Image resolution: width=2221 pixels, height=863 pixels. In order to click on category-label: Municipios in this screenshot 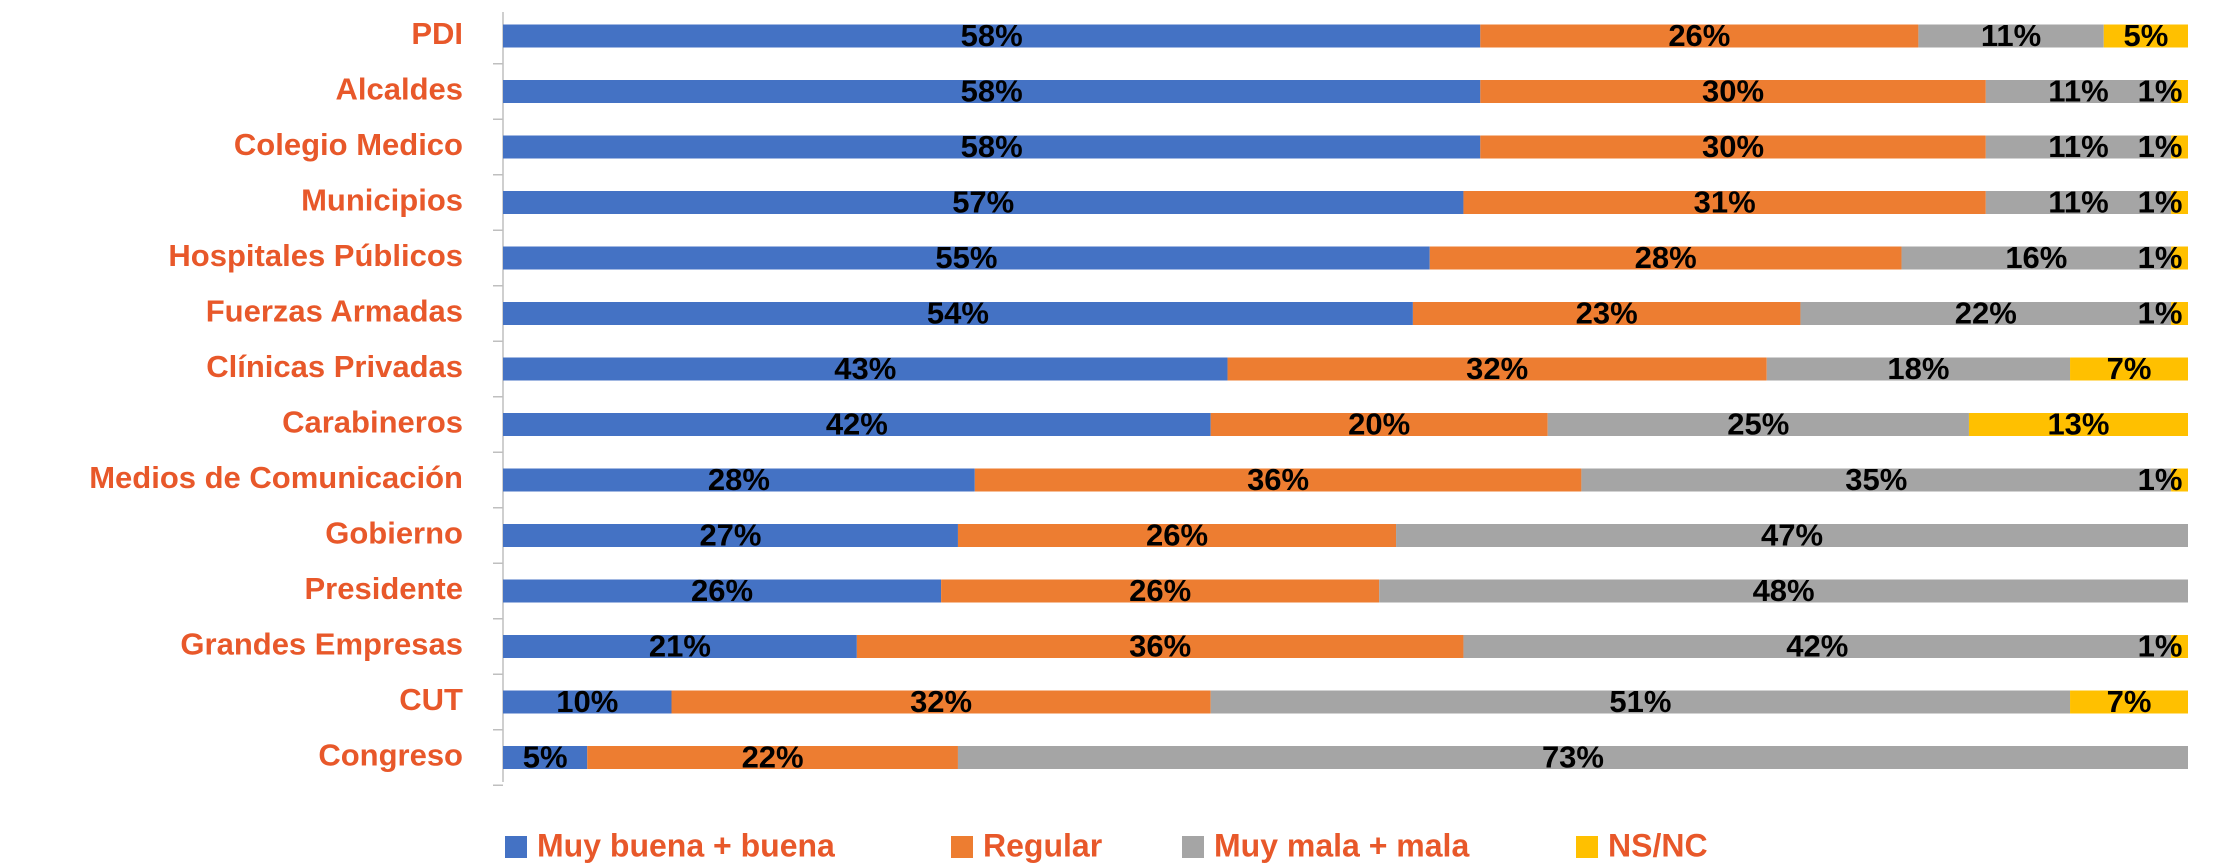, I will do `click(382, 200)`.